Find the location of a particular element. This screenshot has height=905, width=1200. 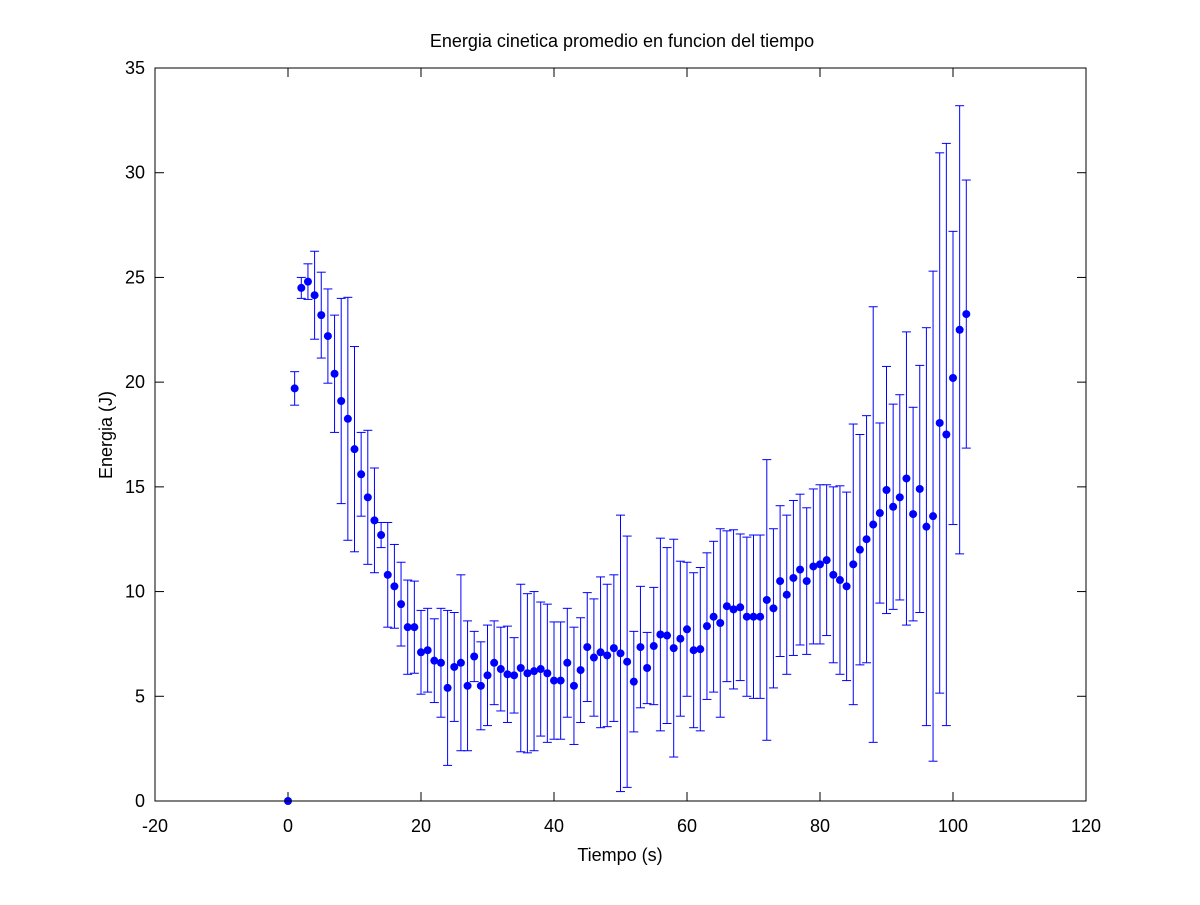

y-tick-label: 5 is located at coordinates (140, 696).